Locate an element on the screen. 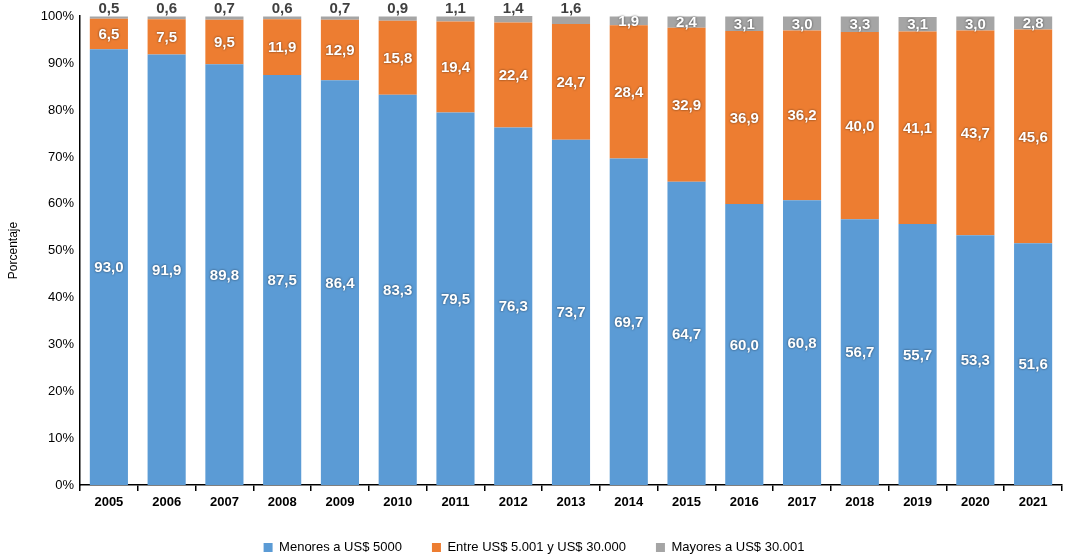  data-label: 0,9 is located at coordinates (398, 8).